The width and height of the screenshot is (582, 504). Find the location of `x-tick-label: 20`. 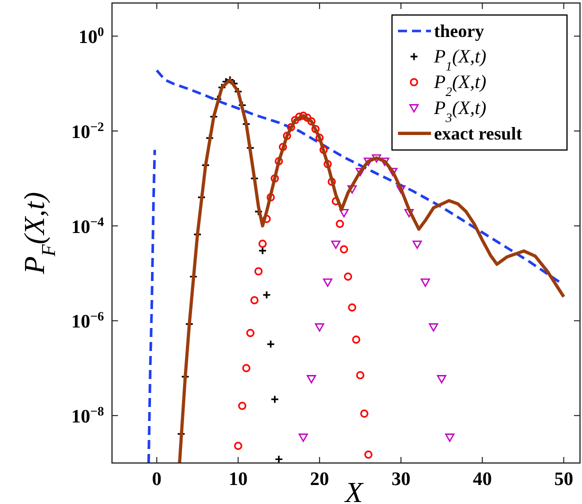

x-tick-label: 20 is located at coordinates (320, 479).